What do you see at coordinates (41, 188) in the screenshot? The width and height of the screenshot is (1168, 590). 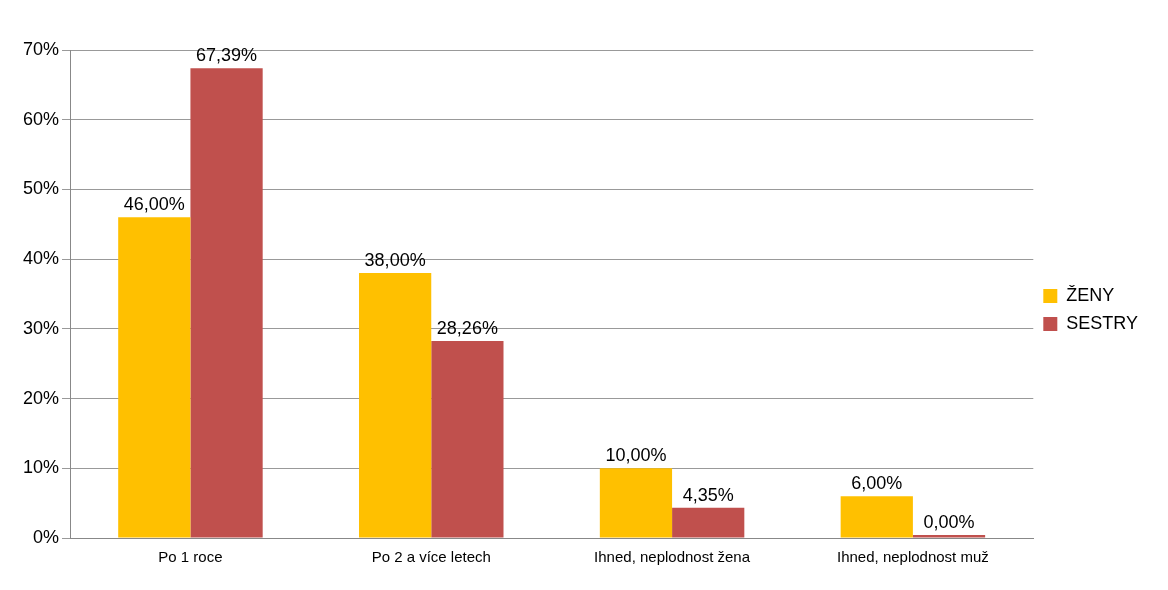 I see `y-tick-label: 50%` at bounding box center [41, 188].